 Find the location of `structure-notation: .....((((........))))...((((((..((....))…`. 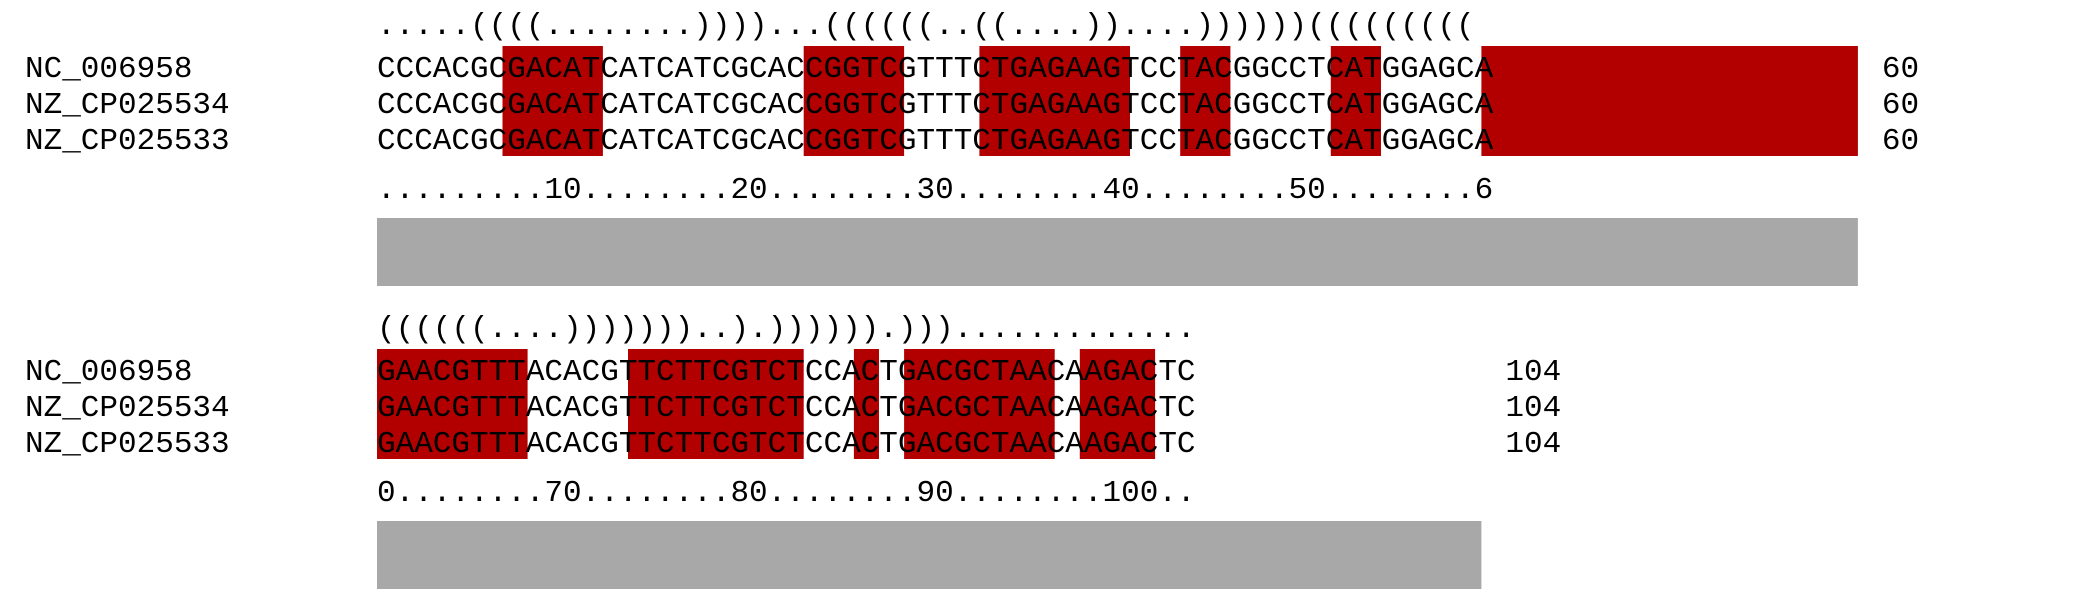

structure-notation: .....((((........))))...((((((..((....))… is located at coordinates (926, 26).